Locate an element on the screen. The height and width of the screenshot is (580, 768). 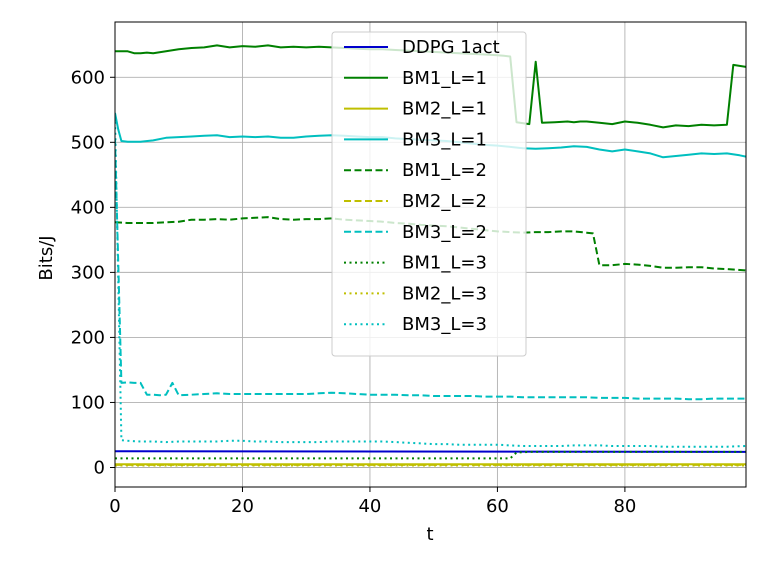
x-axis-ticks: 0 20 40 60 80 is located at coordinates (372, 502).